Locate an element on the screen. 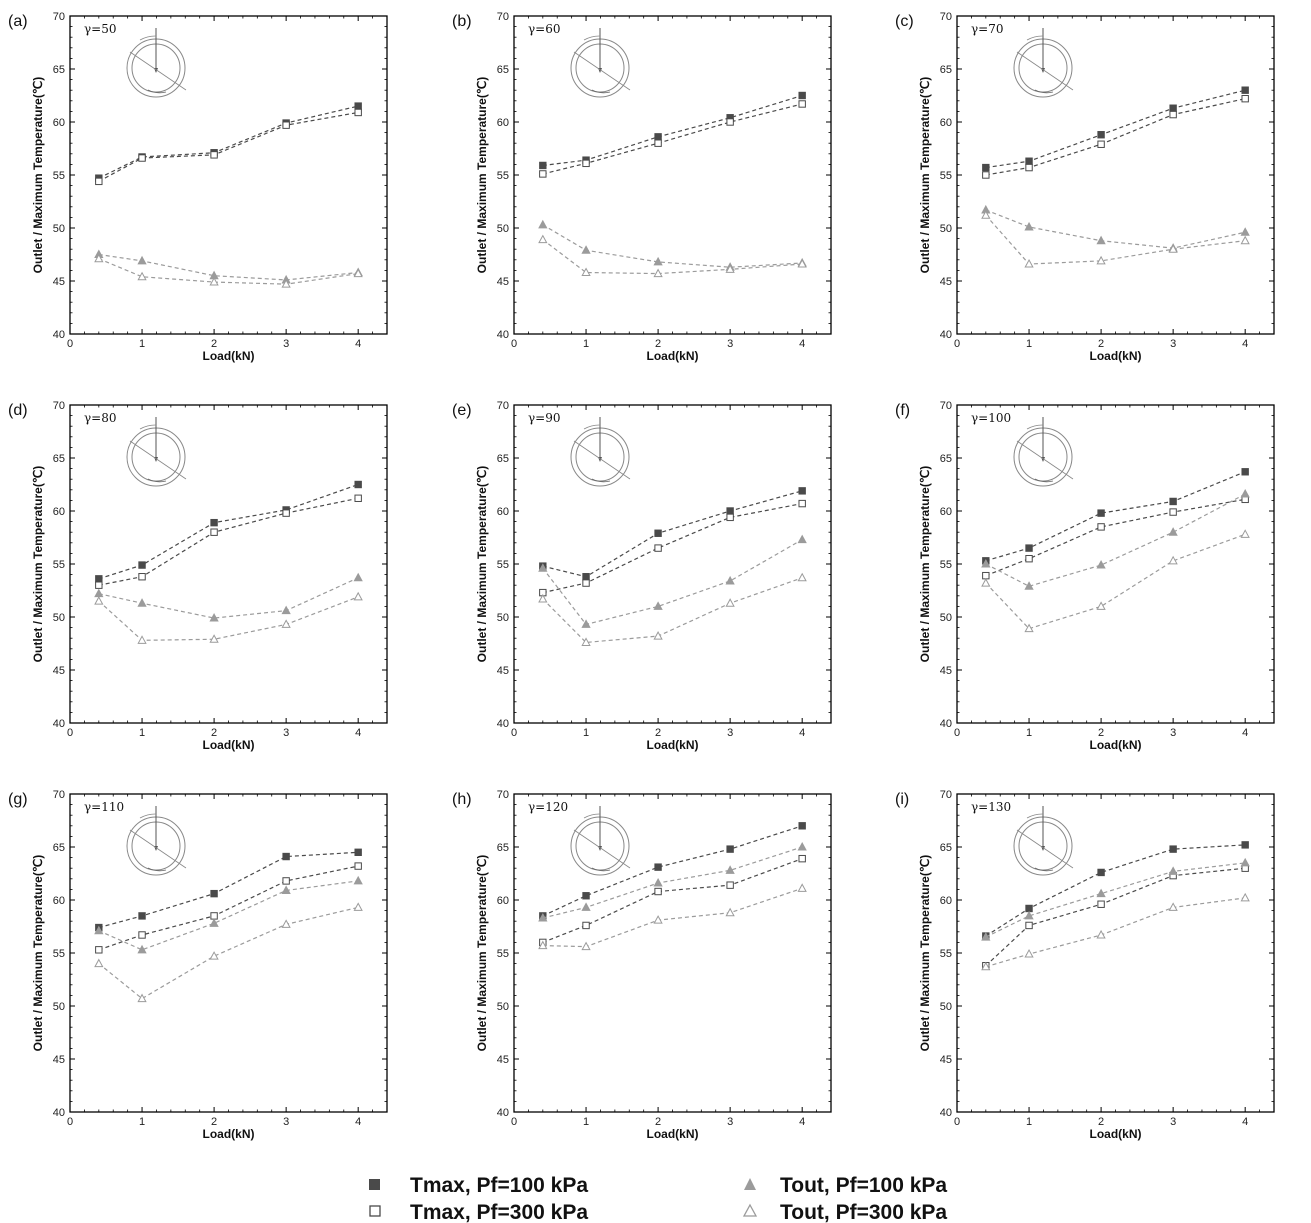 The width and height of the screenshot is (1311, 1223). gamma-annotation: γ=100 is located at coordinates (991, 418).